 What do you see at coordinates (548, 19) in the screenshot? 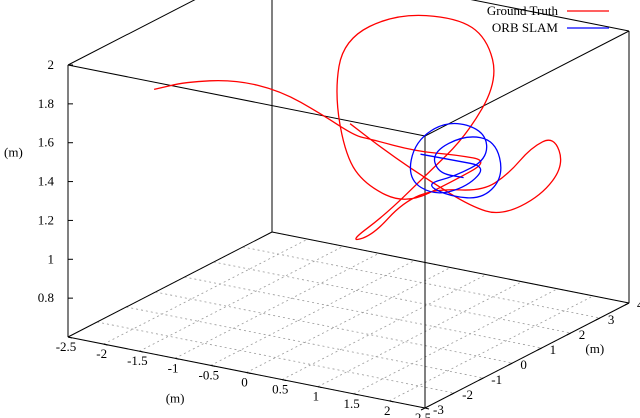
I see `legend: Ground Truth ORB SLAM` at bounding box center [548, 19].